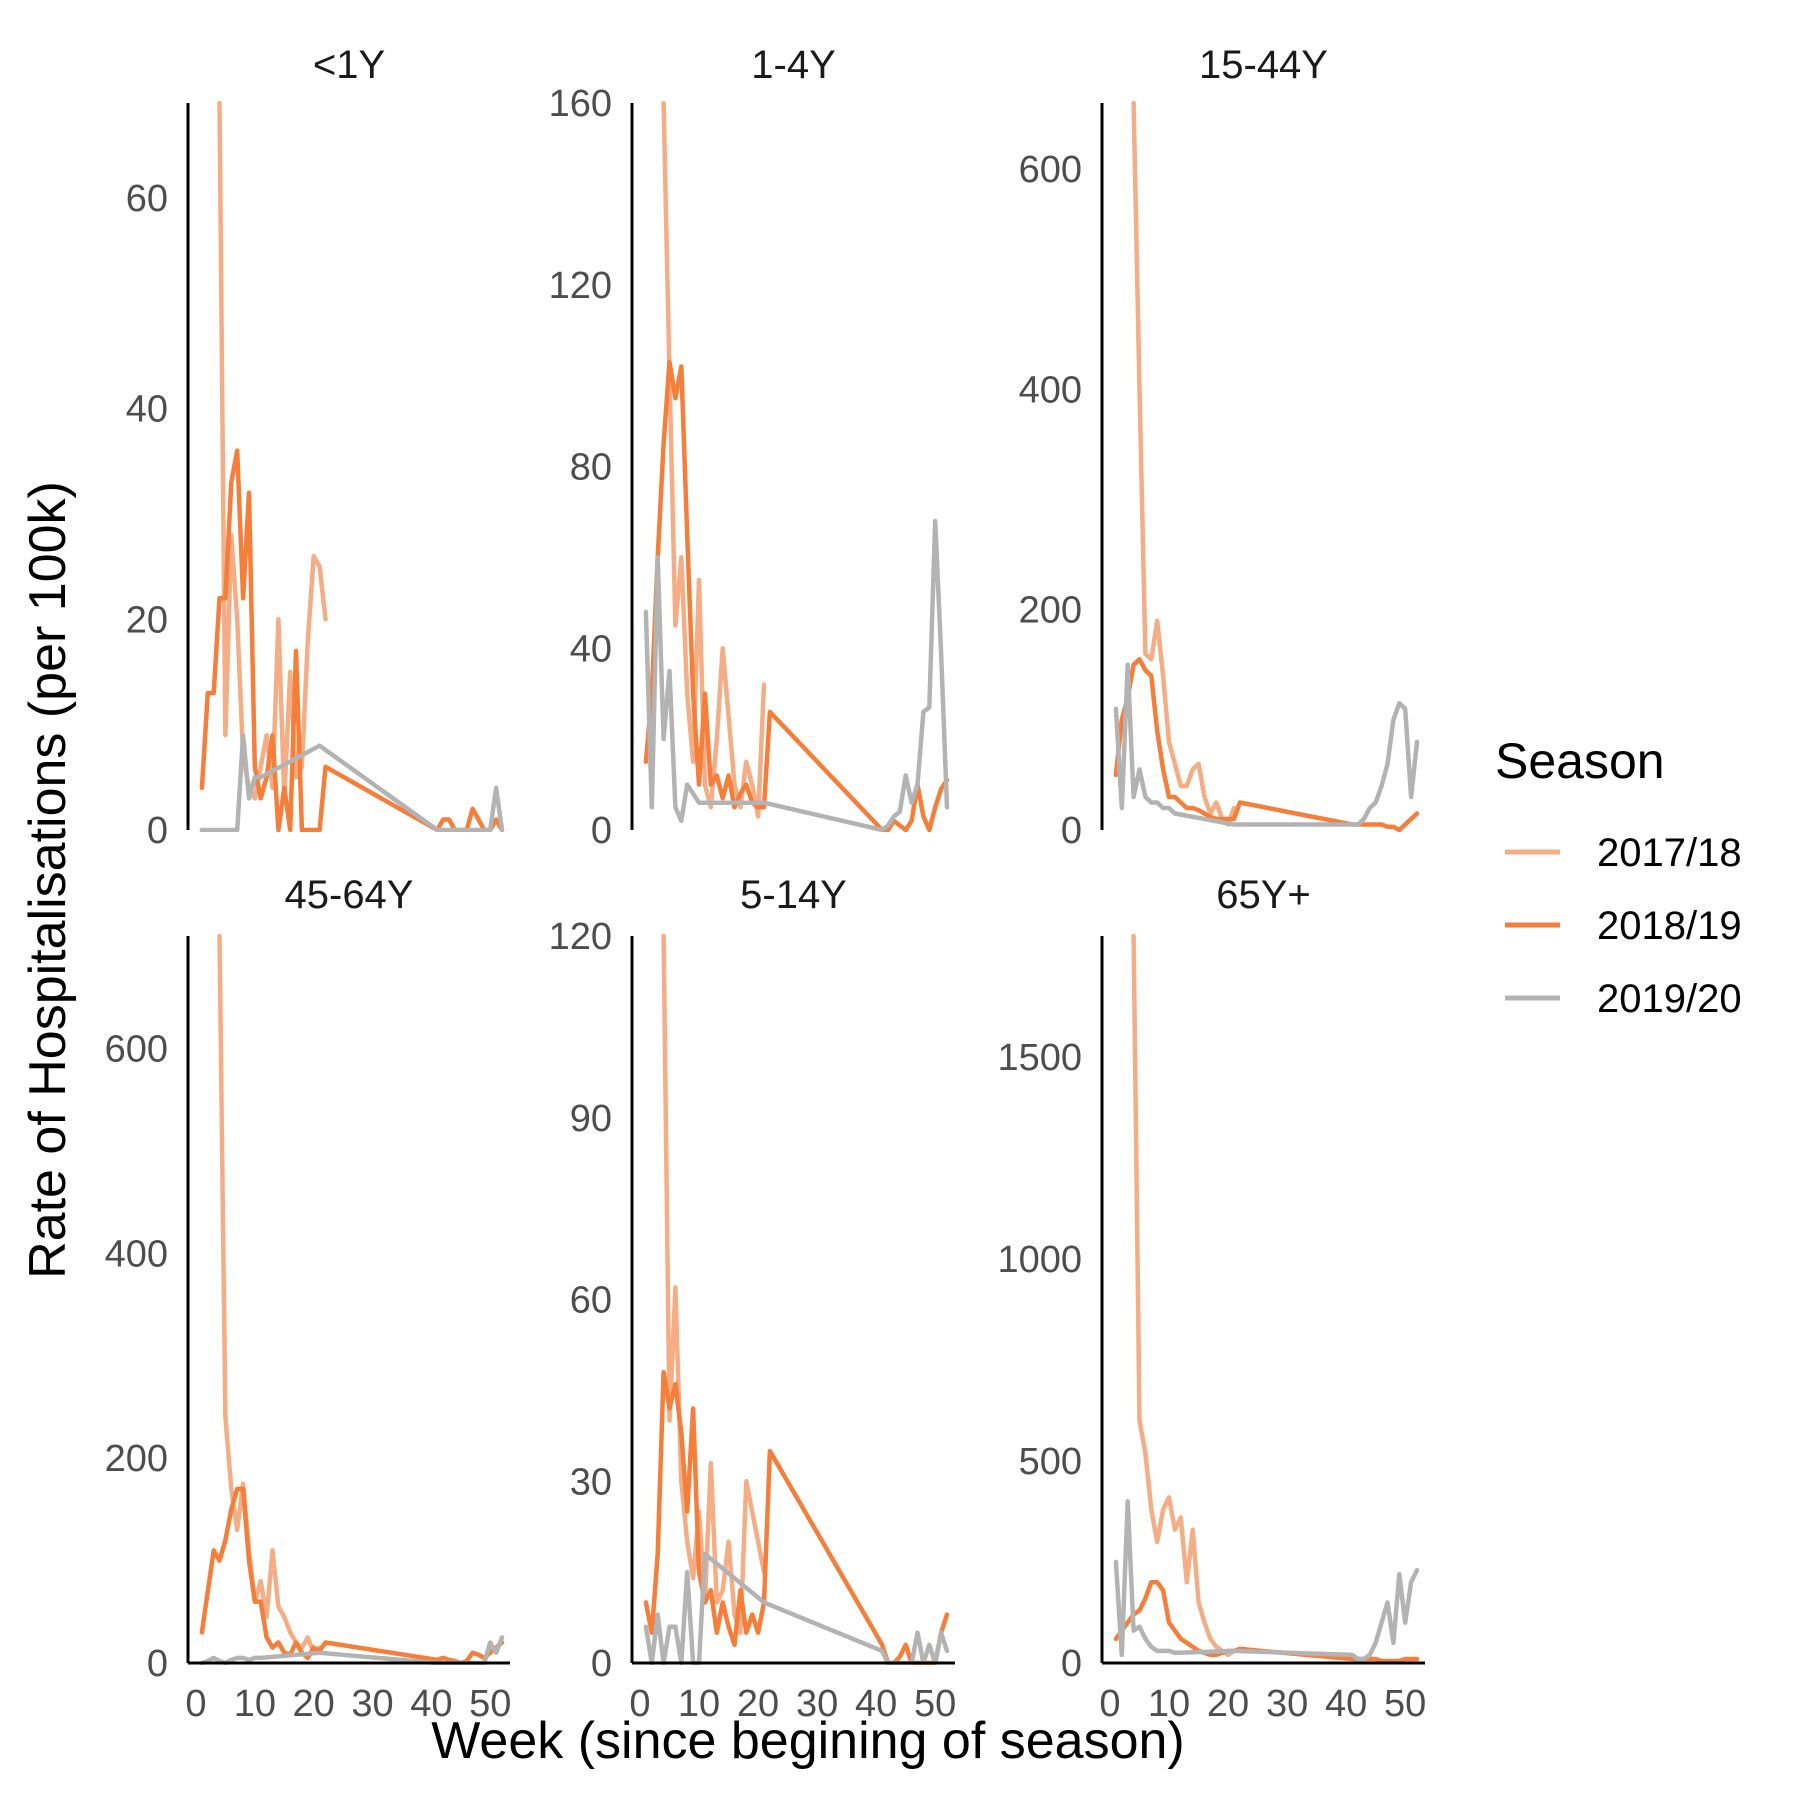 The height and width of the screenshot is (1805, 1800). What do you see at coordinates (372, 1704) in the screenshot?
I see `x-tick-label-45-64y: 30` at bounding box center [372, 1704].